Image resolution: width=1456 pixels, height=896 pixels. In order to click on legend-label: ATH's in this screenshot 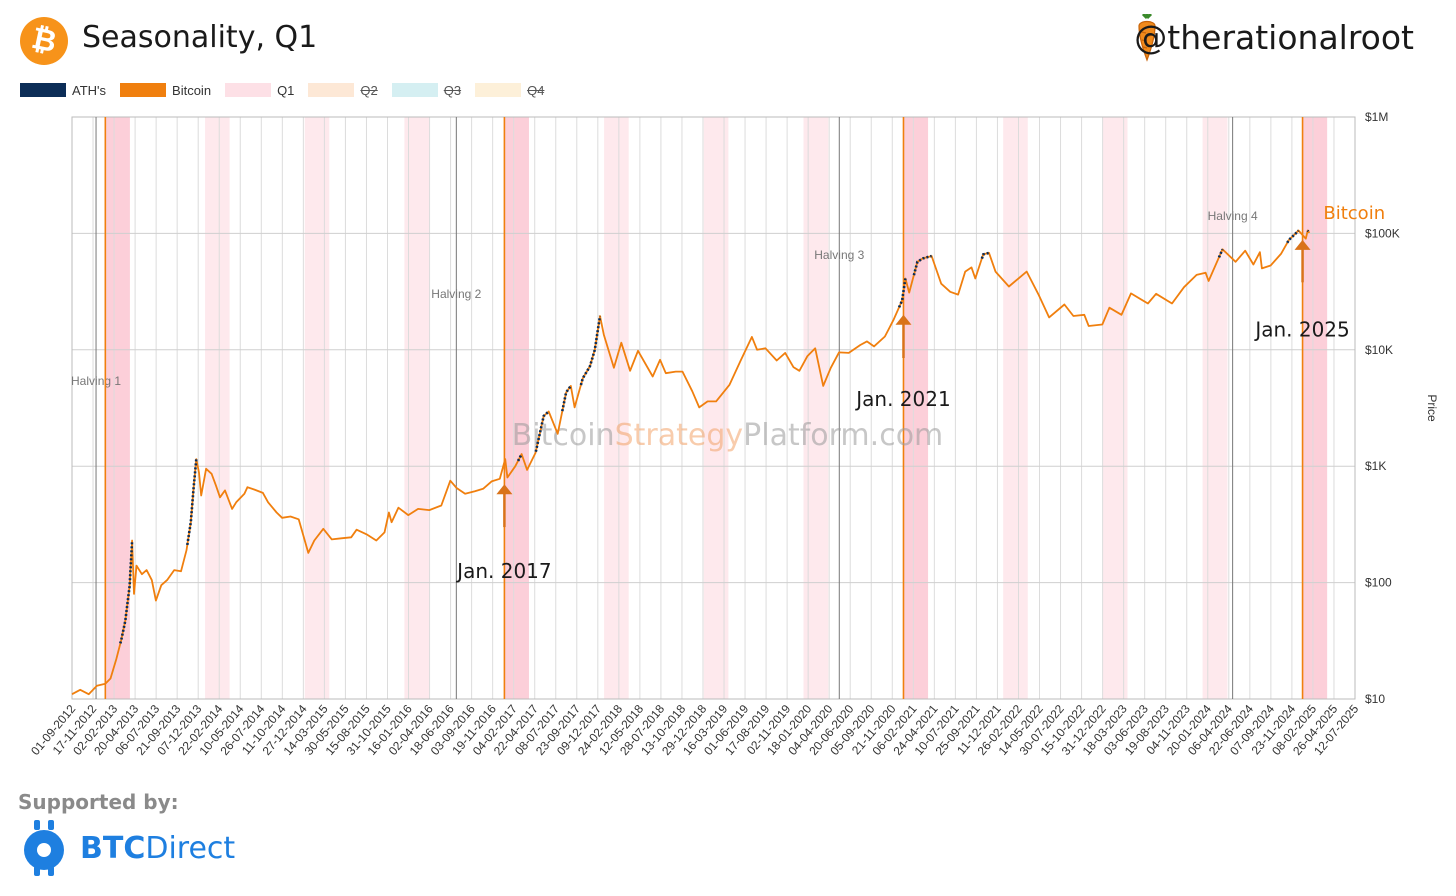, I will do `click(89, 90)`.